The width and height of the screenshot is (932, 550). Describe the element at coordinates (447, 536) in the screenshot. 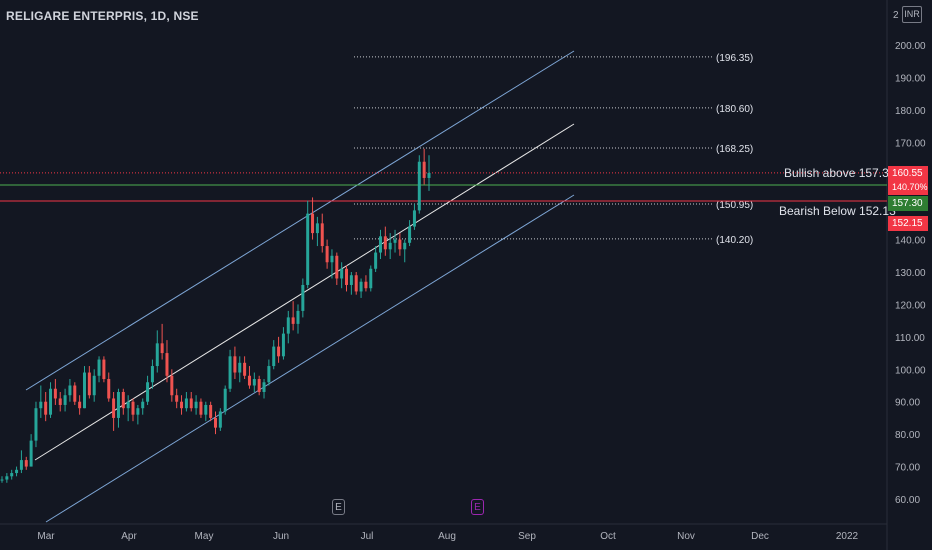

I see `time-axis-label: Aug` at that location.